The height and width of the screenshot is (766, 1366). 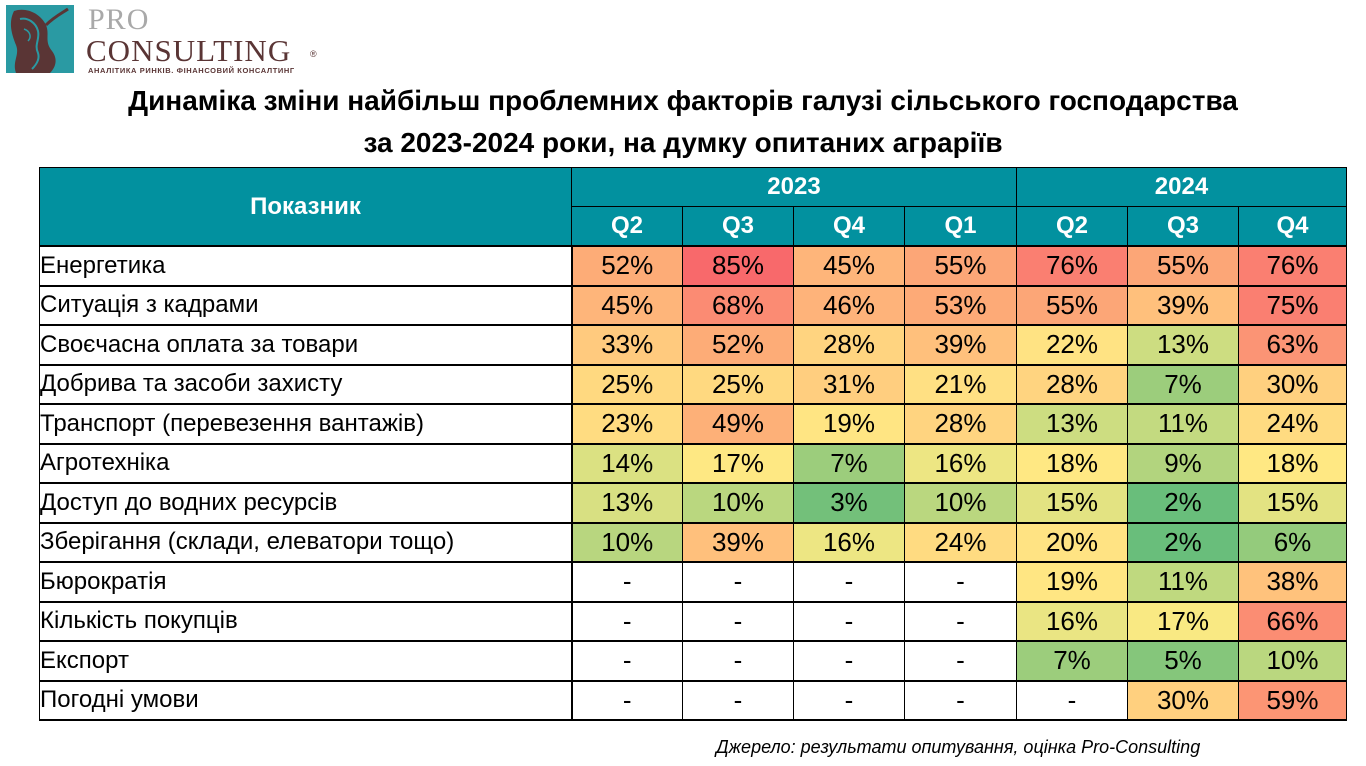 I want to click on heatmap-cell: 6%, so click(x=1292, y=542).